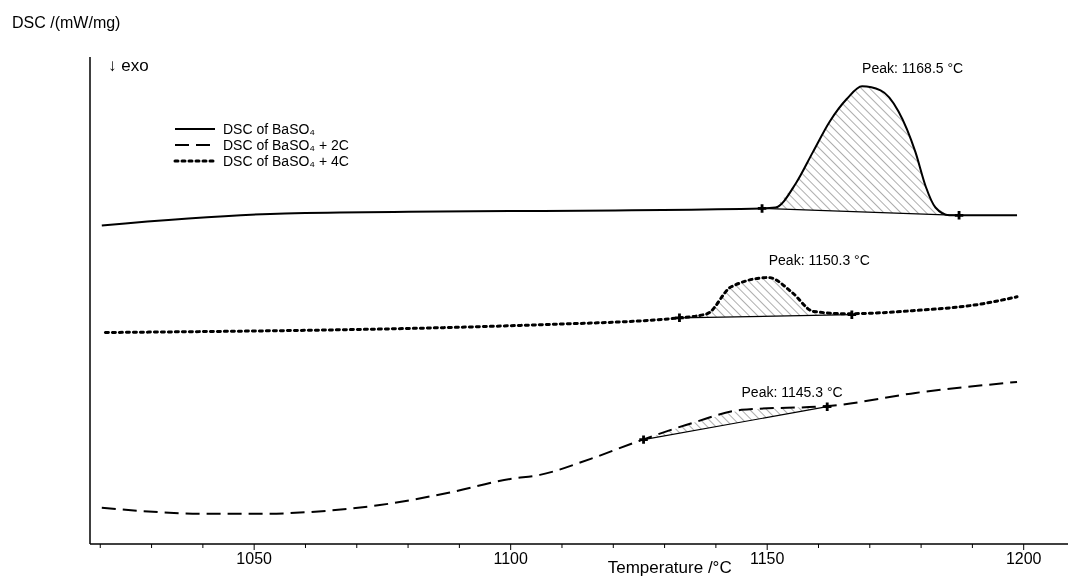 The image size is (1076, 587). I want to click on annotation: Peak: 1145.3 °C, so click(792, 391).